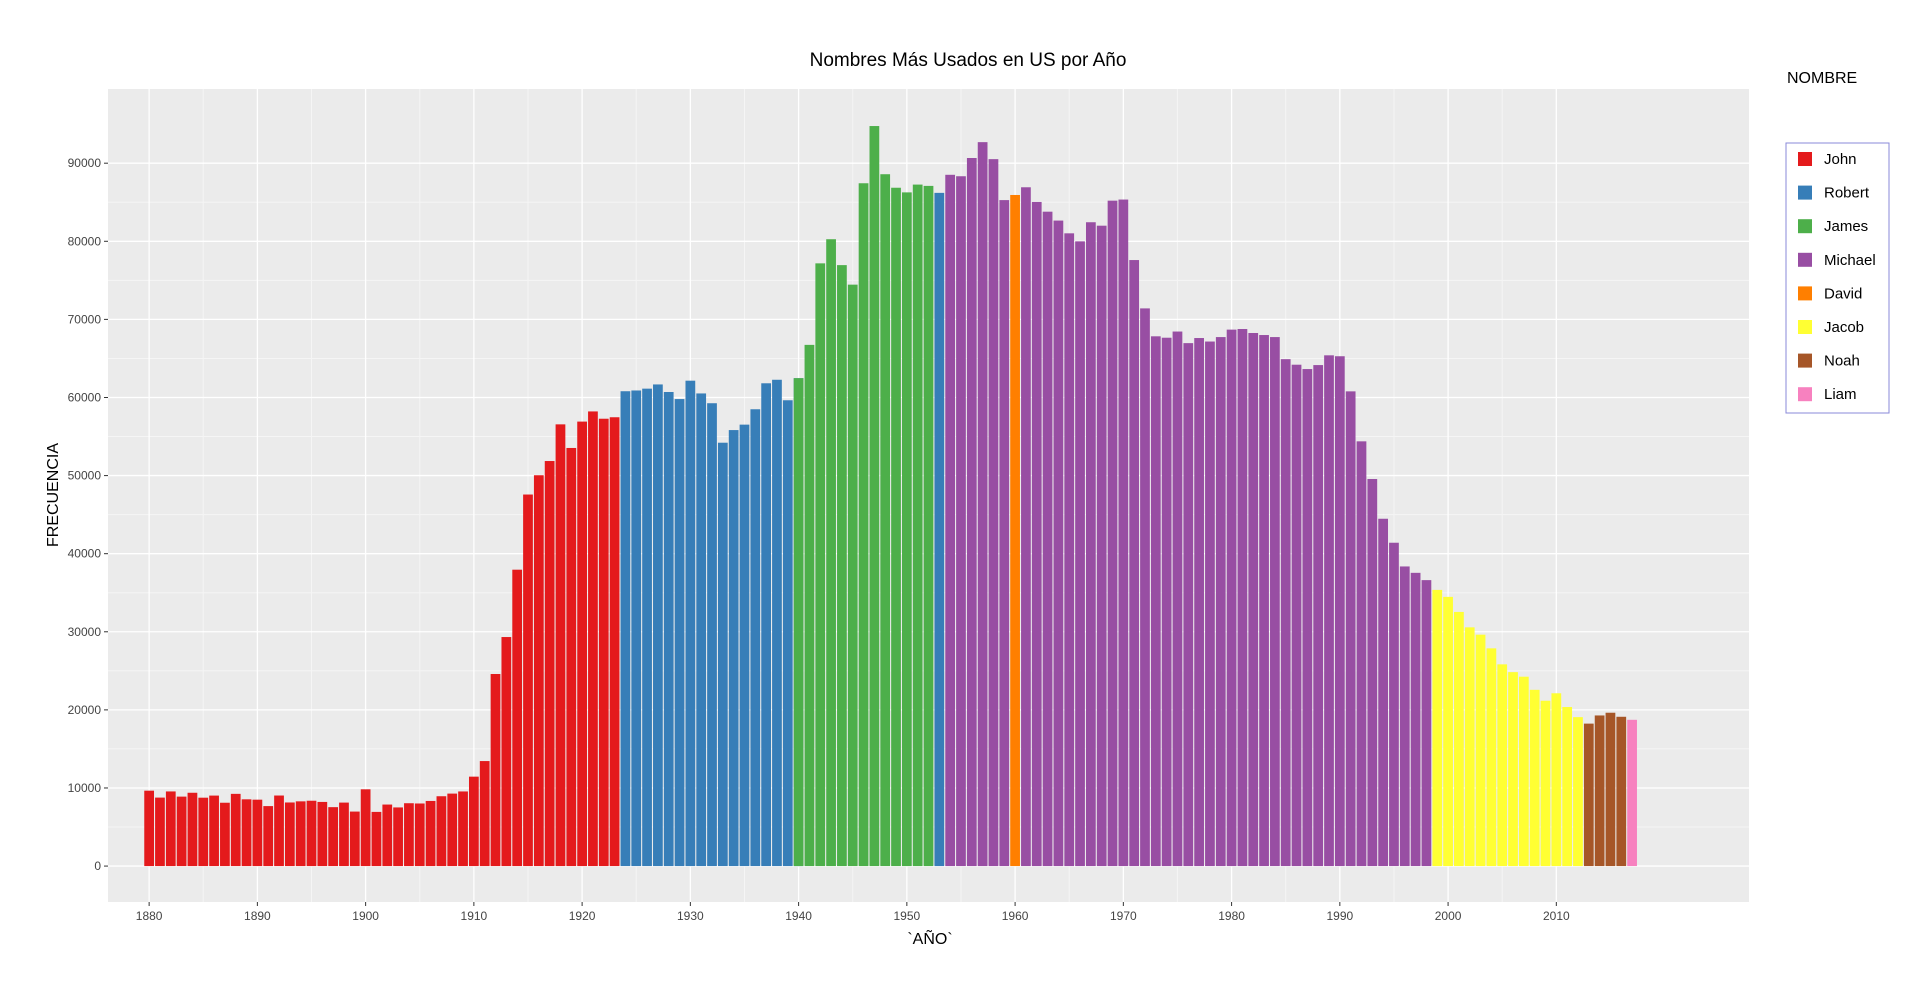 This screenshot has width=1911, height=983. I want to click on bar-michael-1991, so click(1350, 629).